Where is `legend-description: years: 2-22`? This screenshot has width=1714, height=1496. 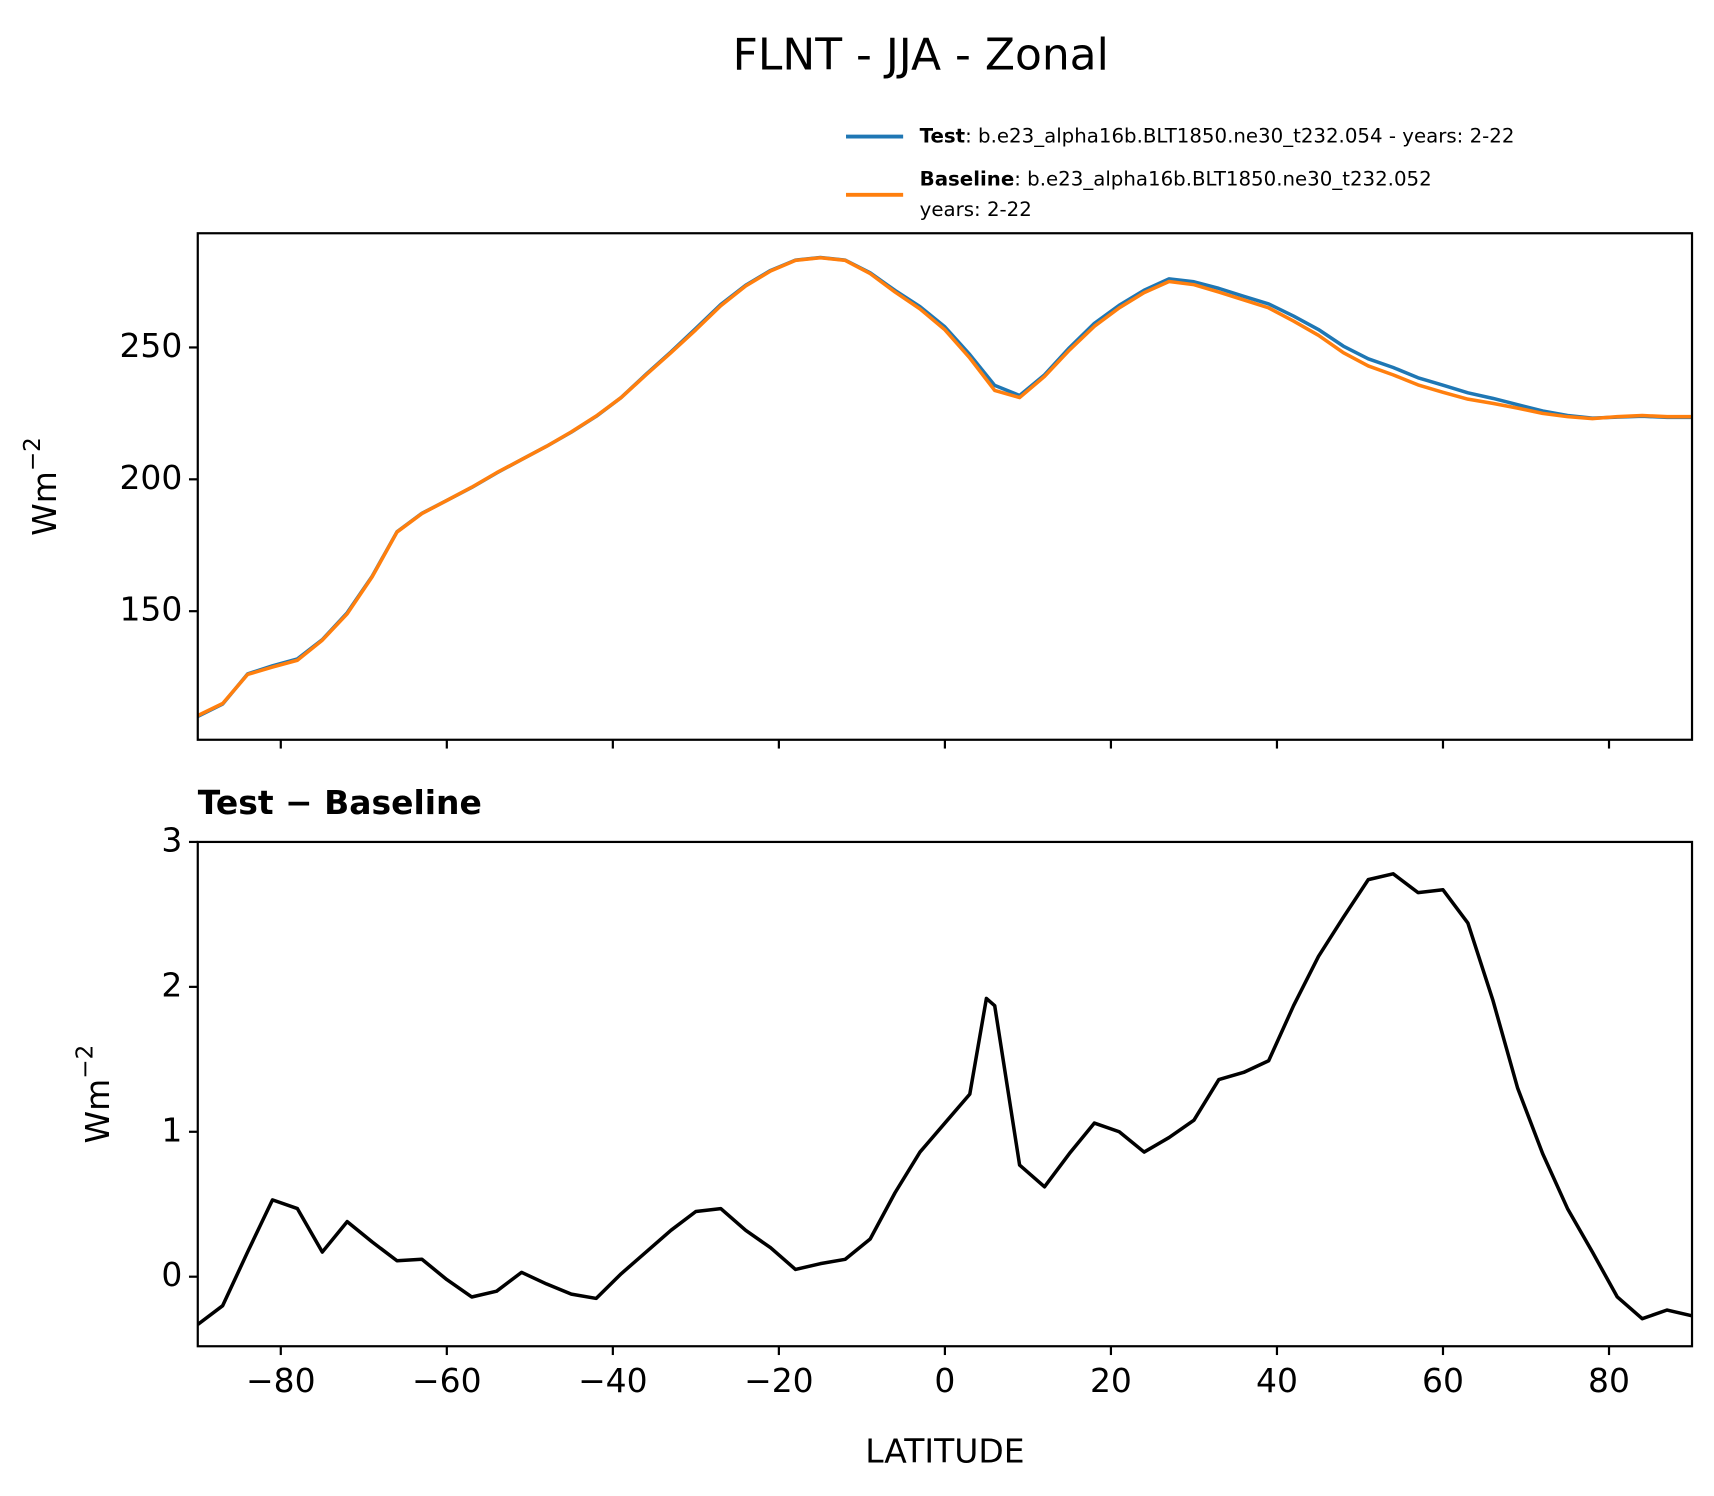 legend-description: years: 2-22 is located at coordinates (976, 209).